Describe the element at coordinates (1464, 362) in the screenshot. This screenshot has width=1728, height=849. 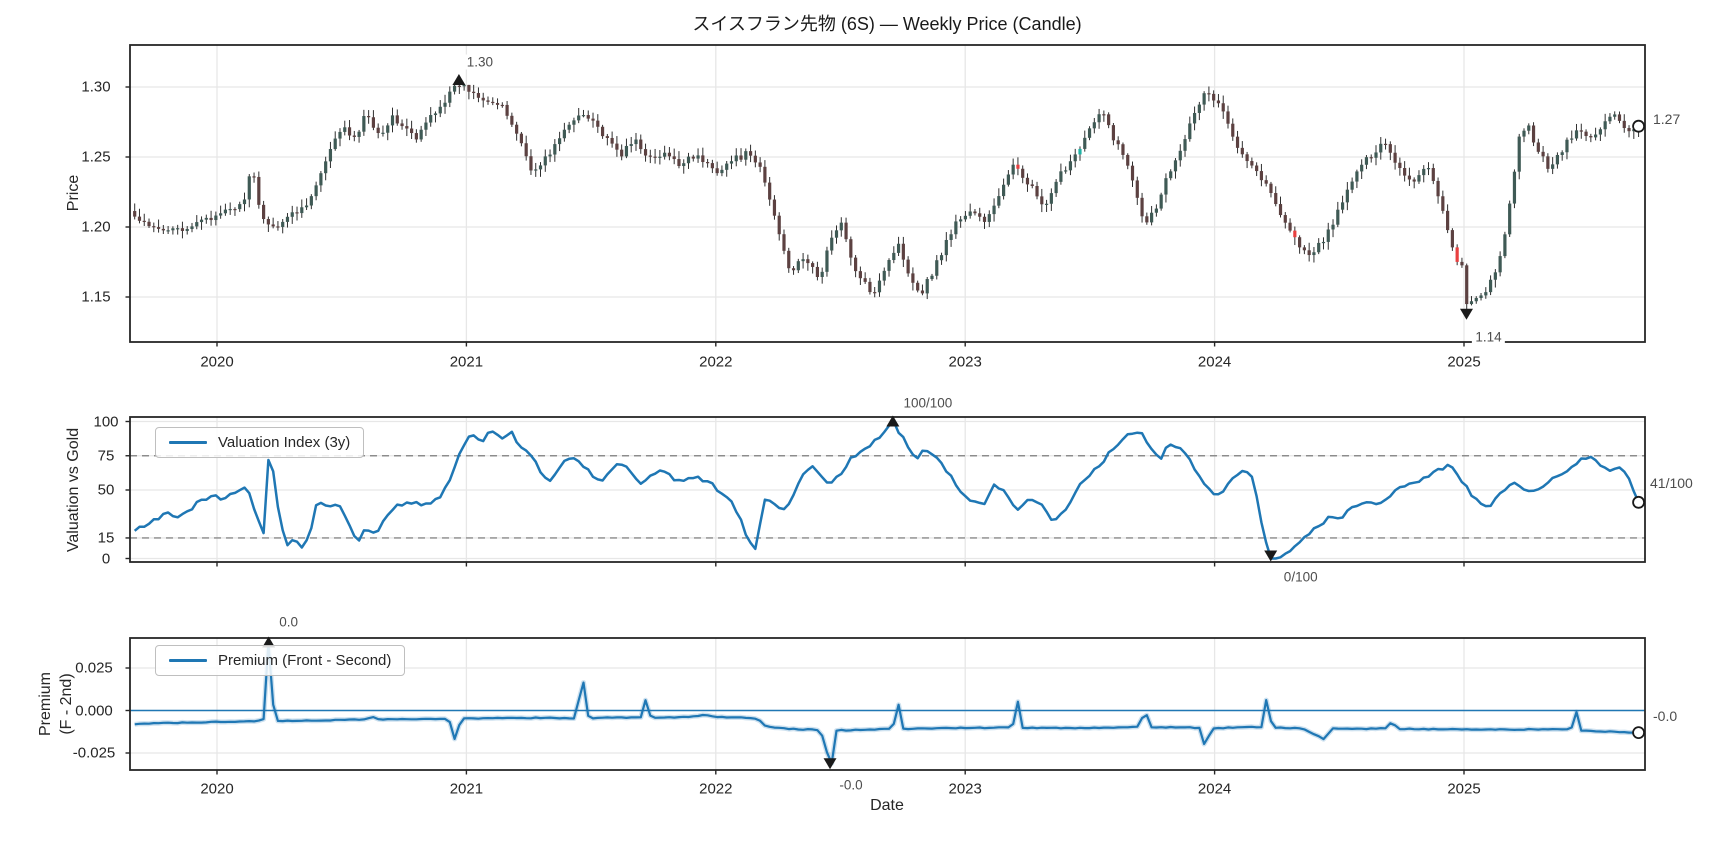
I see `price-xtick-label: 2025` at that location.